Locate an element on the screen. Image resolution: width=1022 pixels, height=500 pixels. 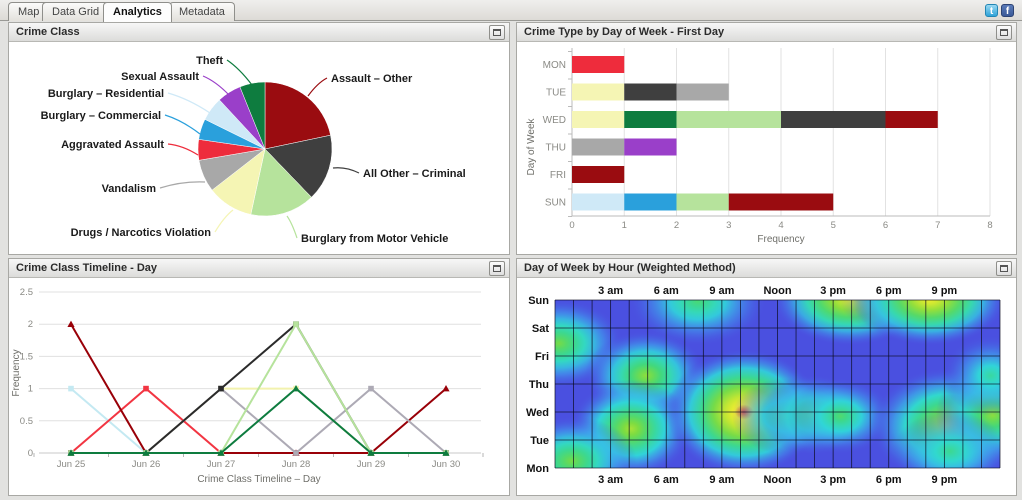
tab-analytics: Analytics is located at coordinates (137, 12).